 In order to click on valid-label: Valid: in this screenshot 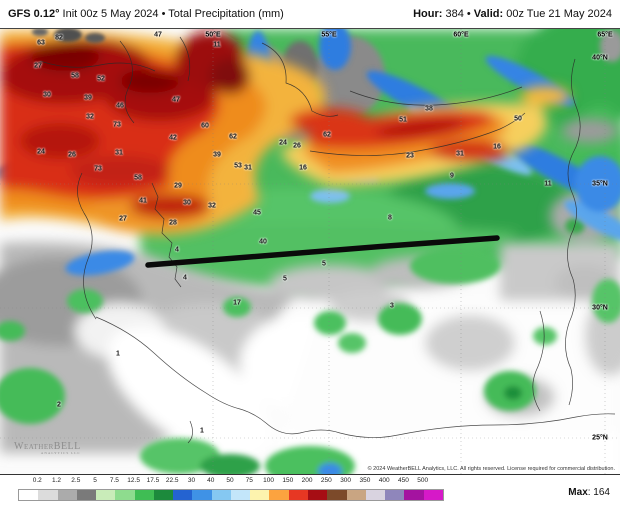, I will do `click(488, 14)`.